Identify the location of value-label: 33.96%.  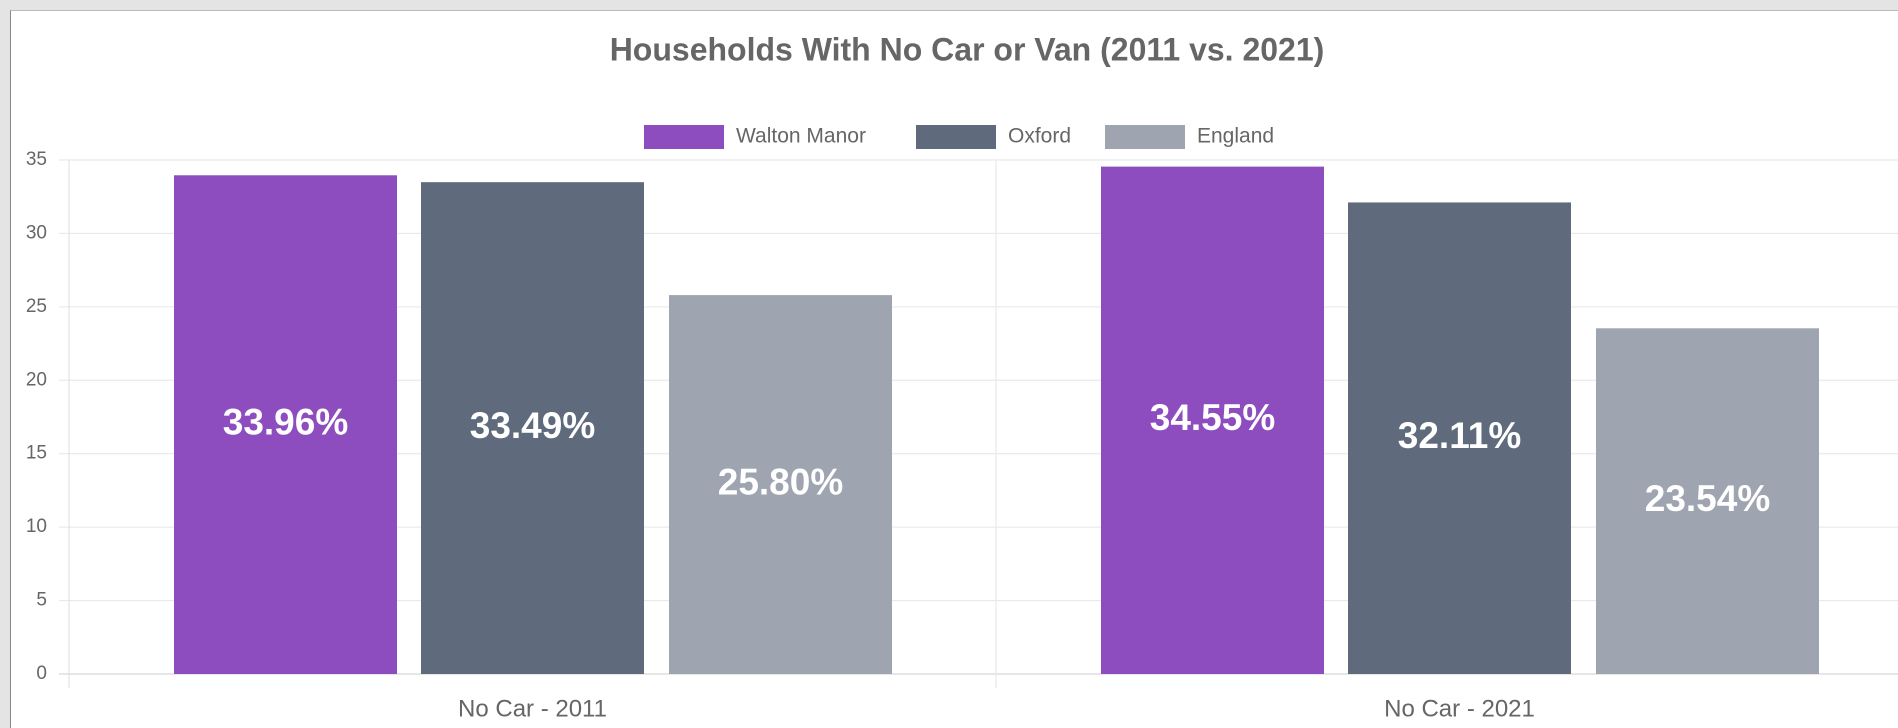
(286, 421).